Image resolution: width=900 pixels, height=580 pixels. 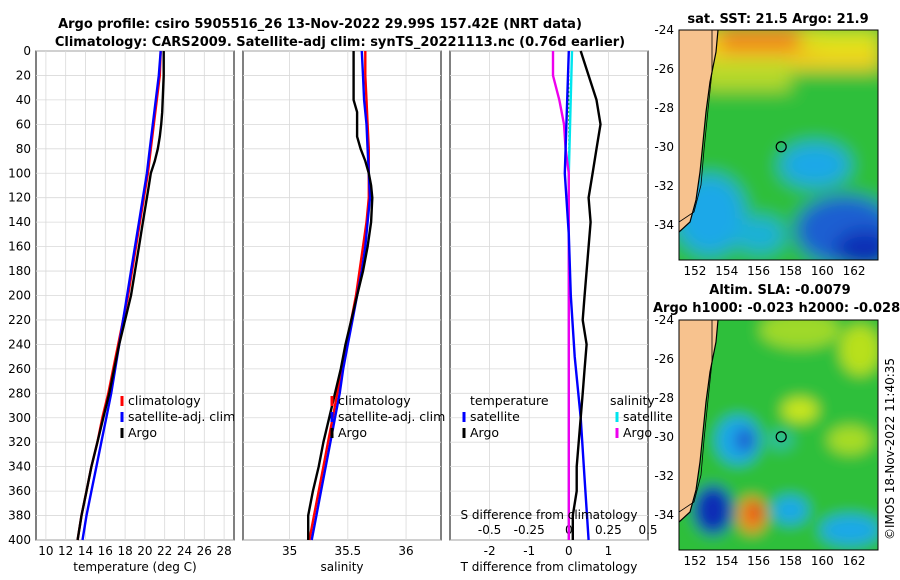 What do you see at coordinates (204, 551) in the screenshot?
I see `x-tick-label: 26` at bounding box center [204, 551].